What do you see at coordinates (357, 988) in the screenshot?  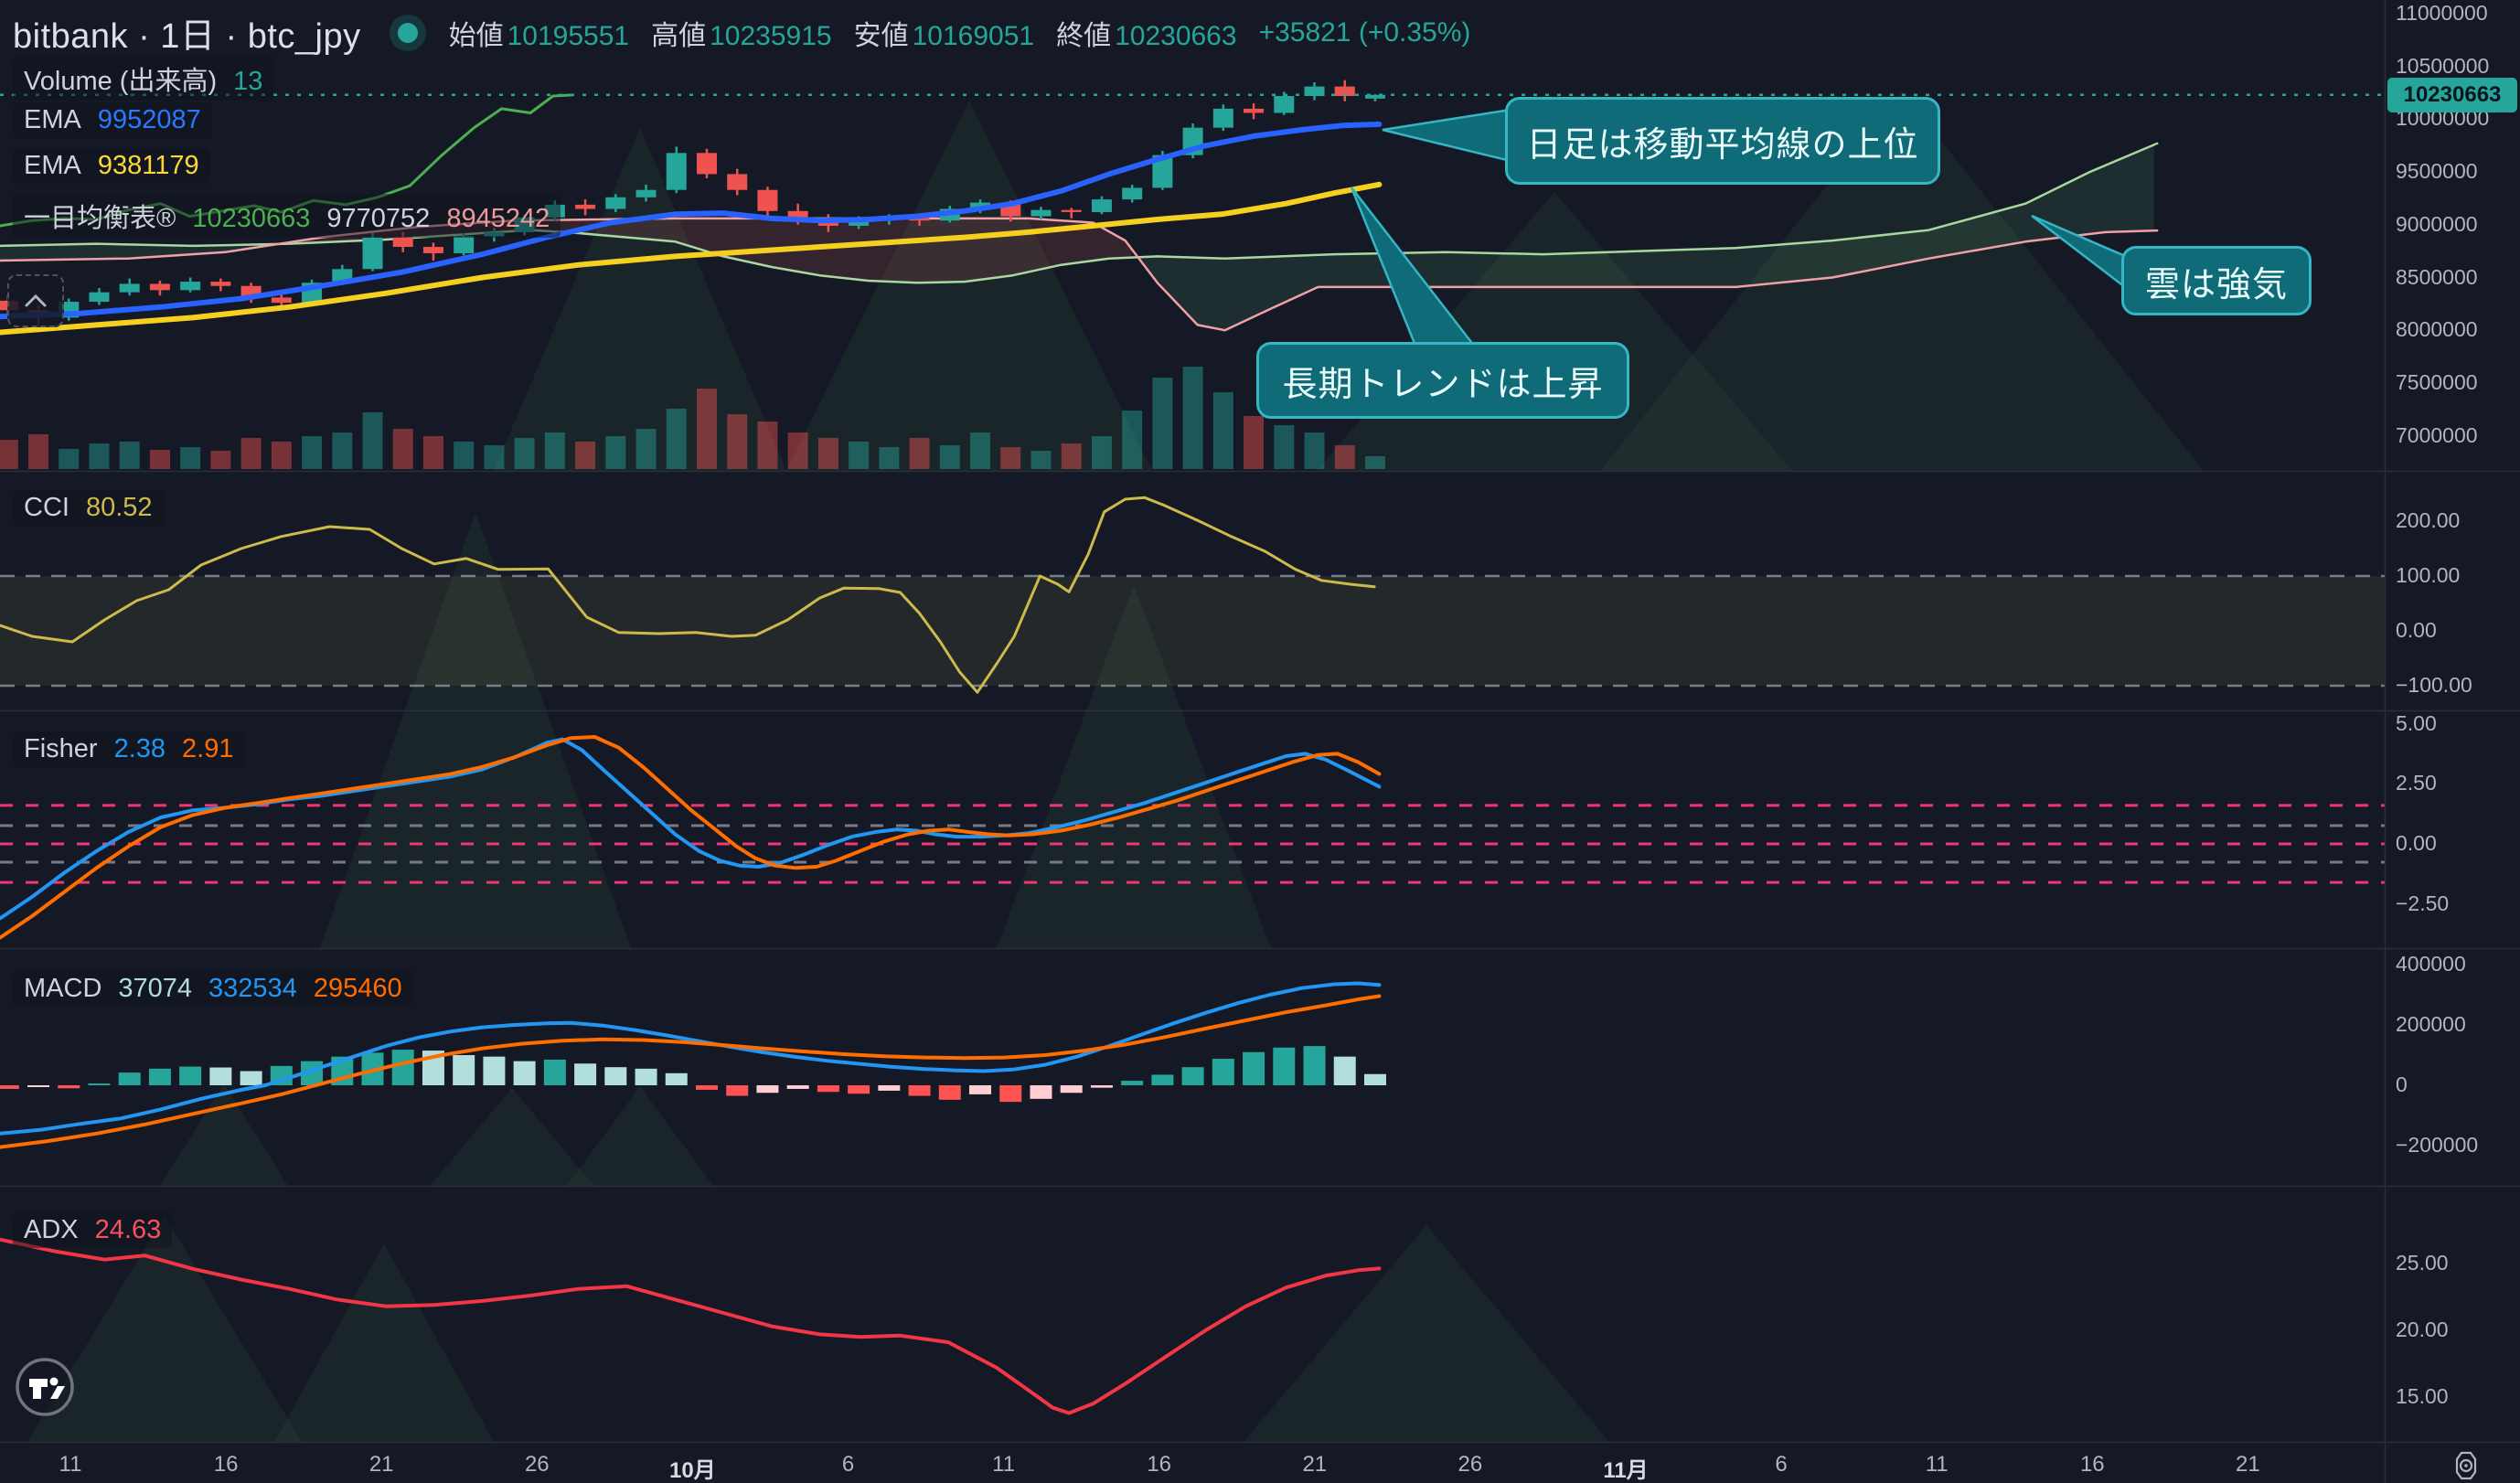 I see `macd-signal-value: 295460` at bounding box center [357, 988].